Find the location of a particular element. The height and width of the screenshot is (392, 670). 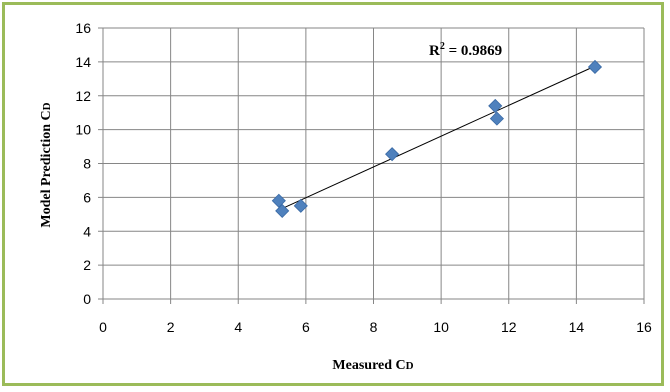

y-tick-label: 14 is located at coordinates (83, 62).